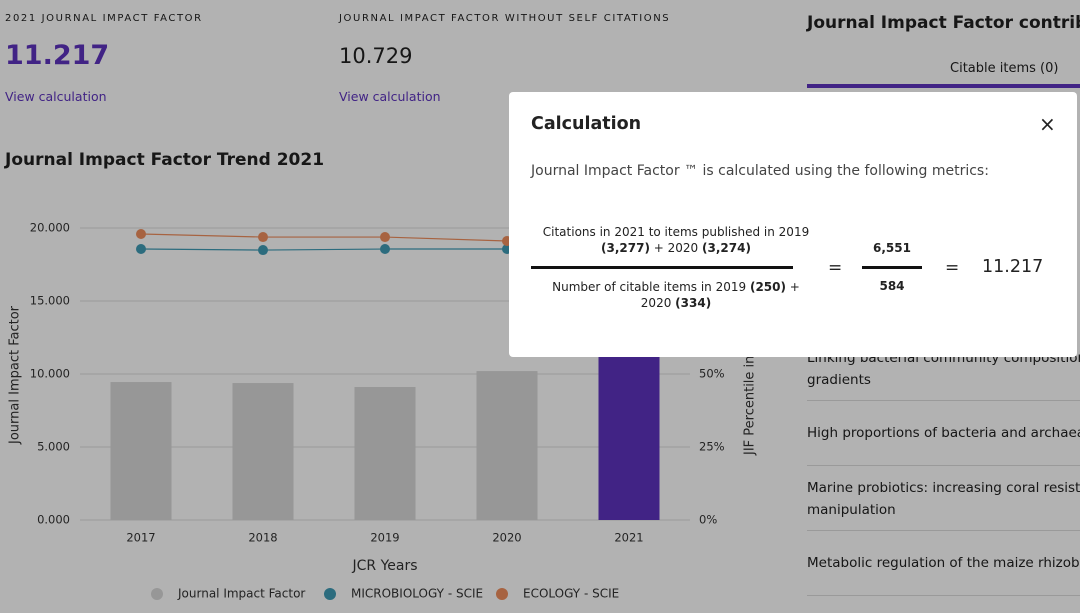 Image resolution: width=1080 pixels, height=613 pixels. Describe the element at coordinates (241, 594) in the screenshot. I see `legend-label: Journal Impact Factor` at that location.